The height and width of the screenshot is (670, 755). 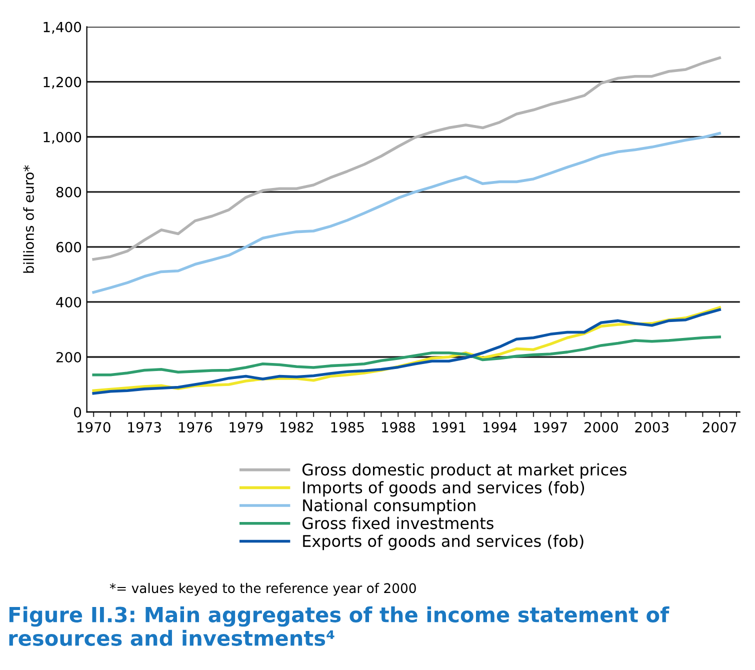 I want to click on y-tick-label: 200, so click(x=69, y=357).